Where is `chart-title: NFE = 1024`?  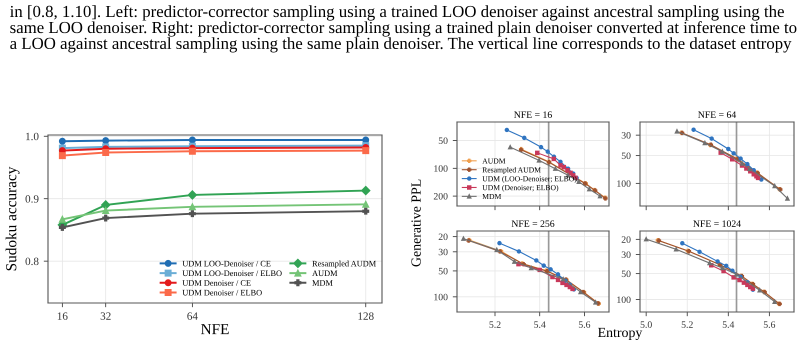 chart-title: NFE = 1024 is located at coordinates (717, 223).